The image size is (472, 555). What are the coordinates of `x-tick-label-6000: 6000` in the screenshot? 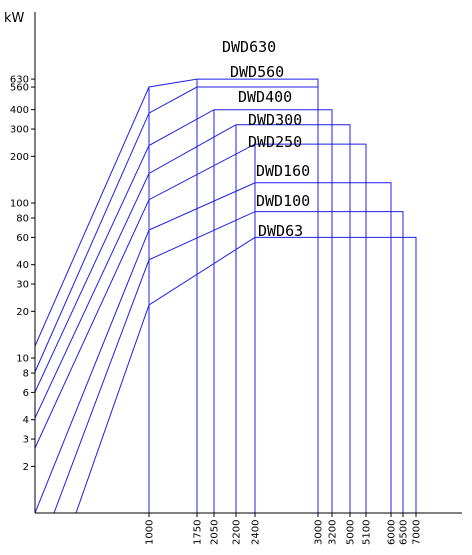 It's located at (392, 532).